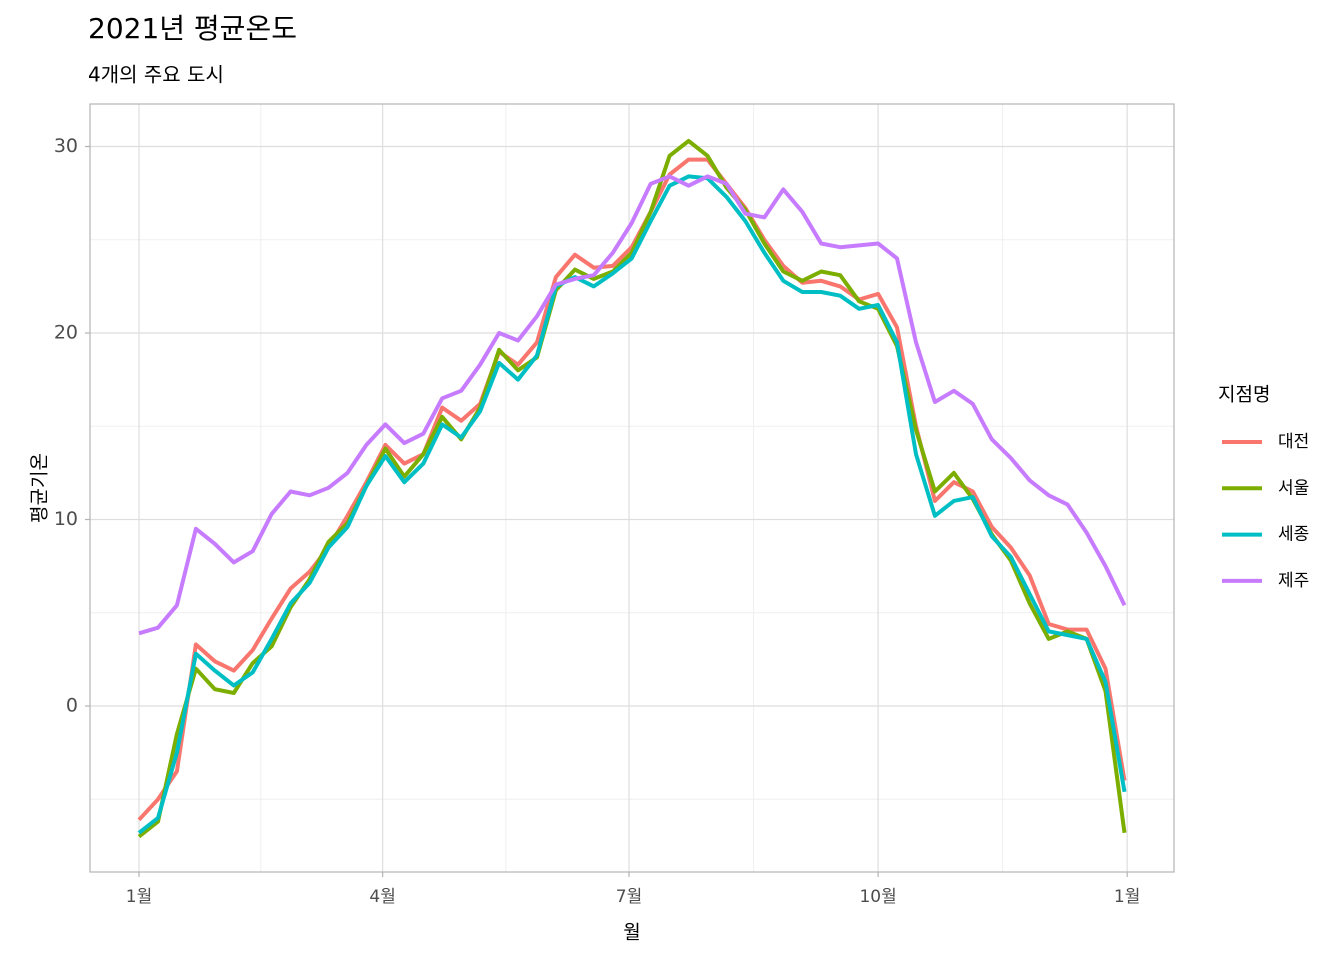 This screenshot has width=1344, height=960. I want to click on y-axis-label: 평균기온, so click(40, 488).